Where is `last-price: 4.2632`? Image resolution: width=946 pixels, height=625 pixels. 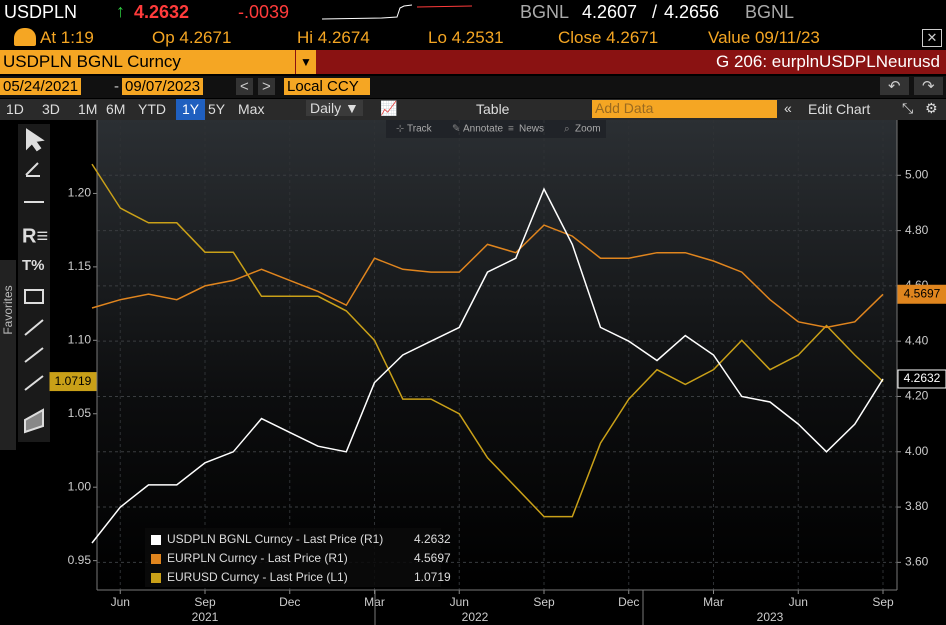
last-price: 4.2632 is located at coordinates (162, 12).